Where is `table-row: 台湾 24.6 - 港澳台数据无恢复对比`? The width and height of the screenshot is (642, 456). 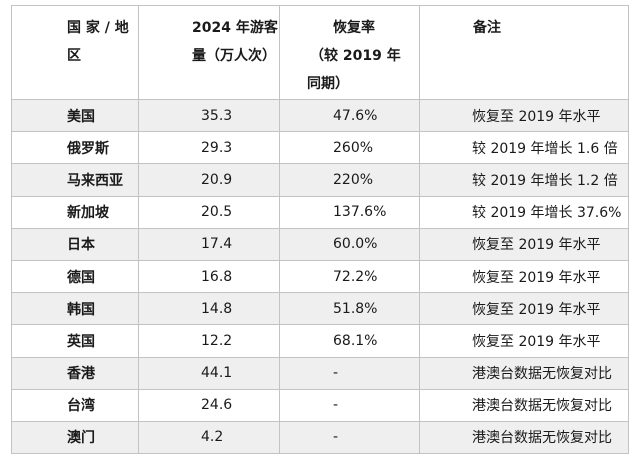
table-row: 台湾 24.6 - 港澳台数据无恢复对比 is located at coordinates (320, 405).